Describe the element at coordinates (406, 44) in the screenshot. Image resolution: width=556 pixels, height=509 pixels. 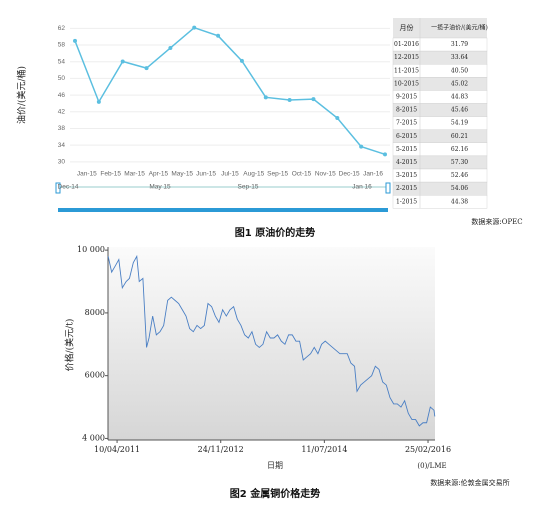
I see `table-cell: 01-2016` at that location.